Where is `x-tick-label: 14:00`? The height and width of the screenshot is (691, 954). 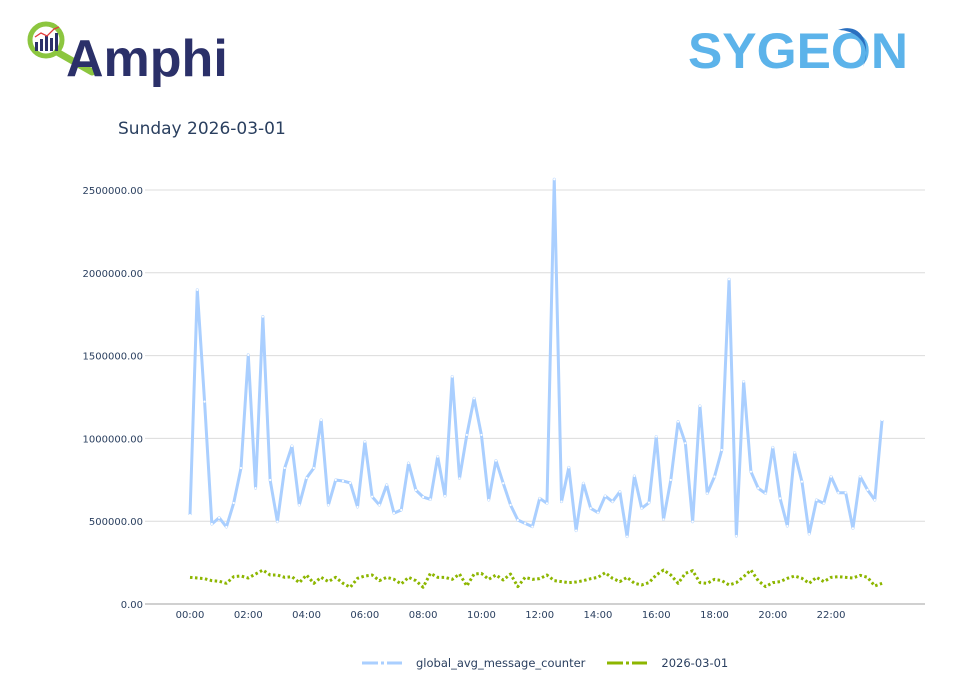 x-tick-label: 14:00 is located at coordinates (598, 615).